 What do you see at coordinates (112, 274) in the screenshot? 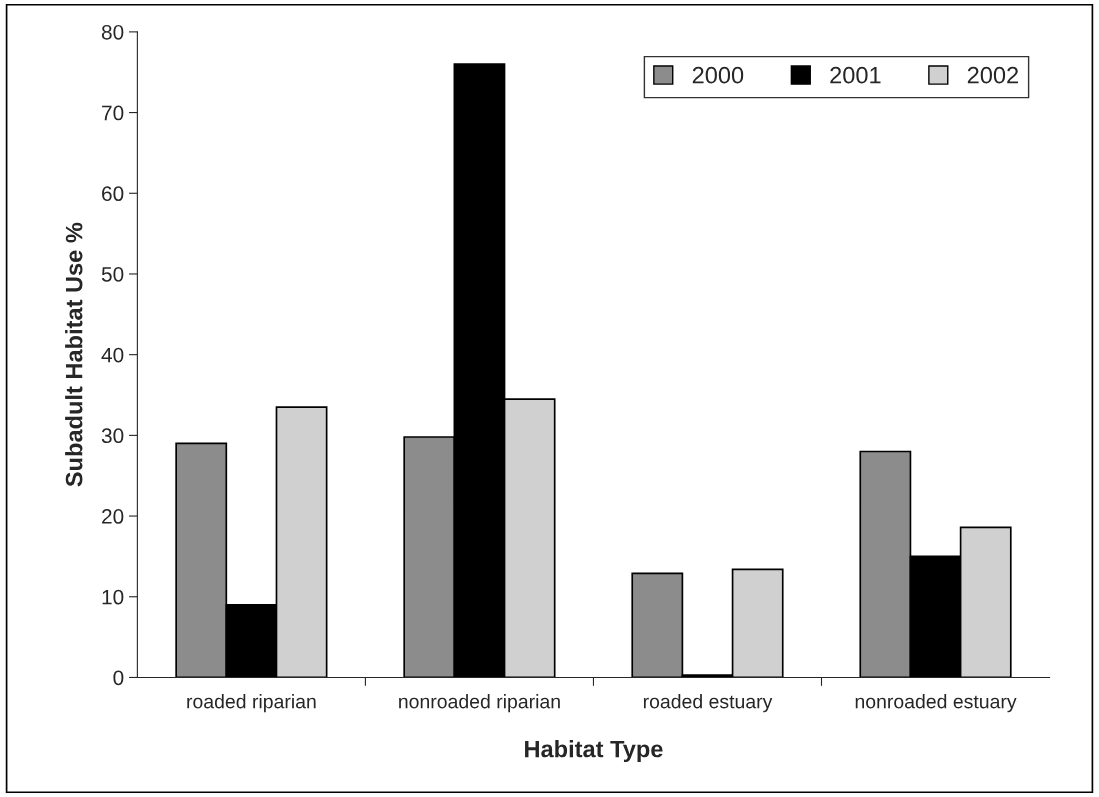
I see `y-tick-label: 50` at bounding box center [112, 274].